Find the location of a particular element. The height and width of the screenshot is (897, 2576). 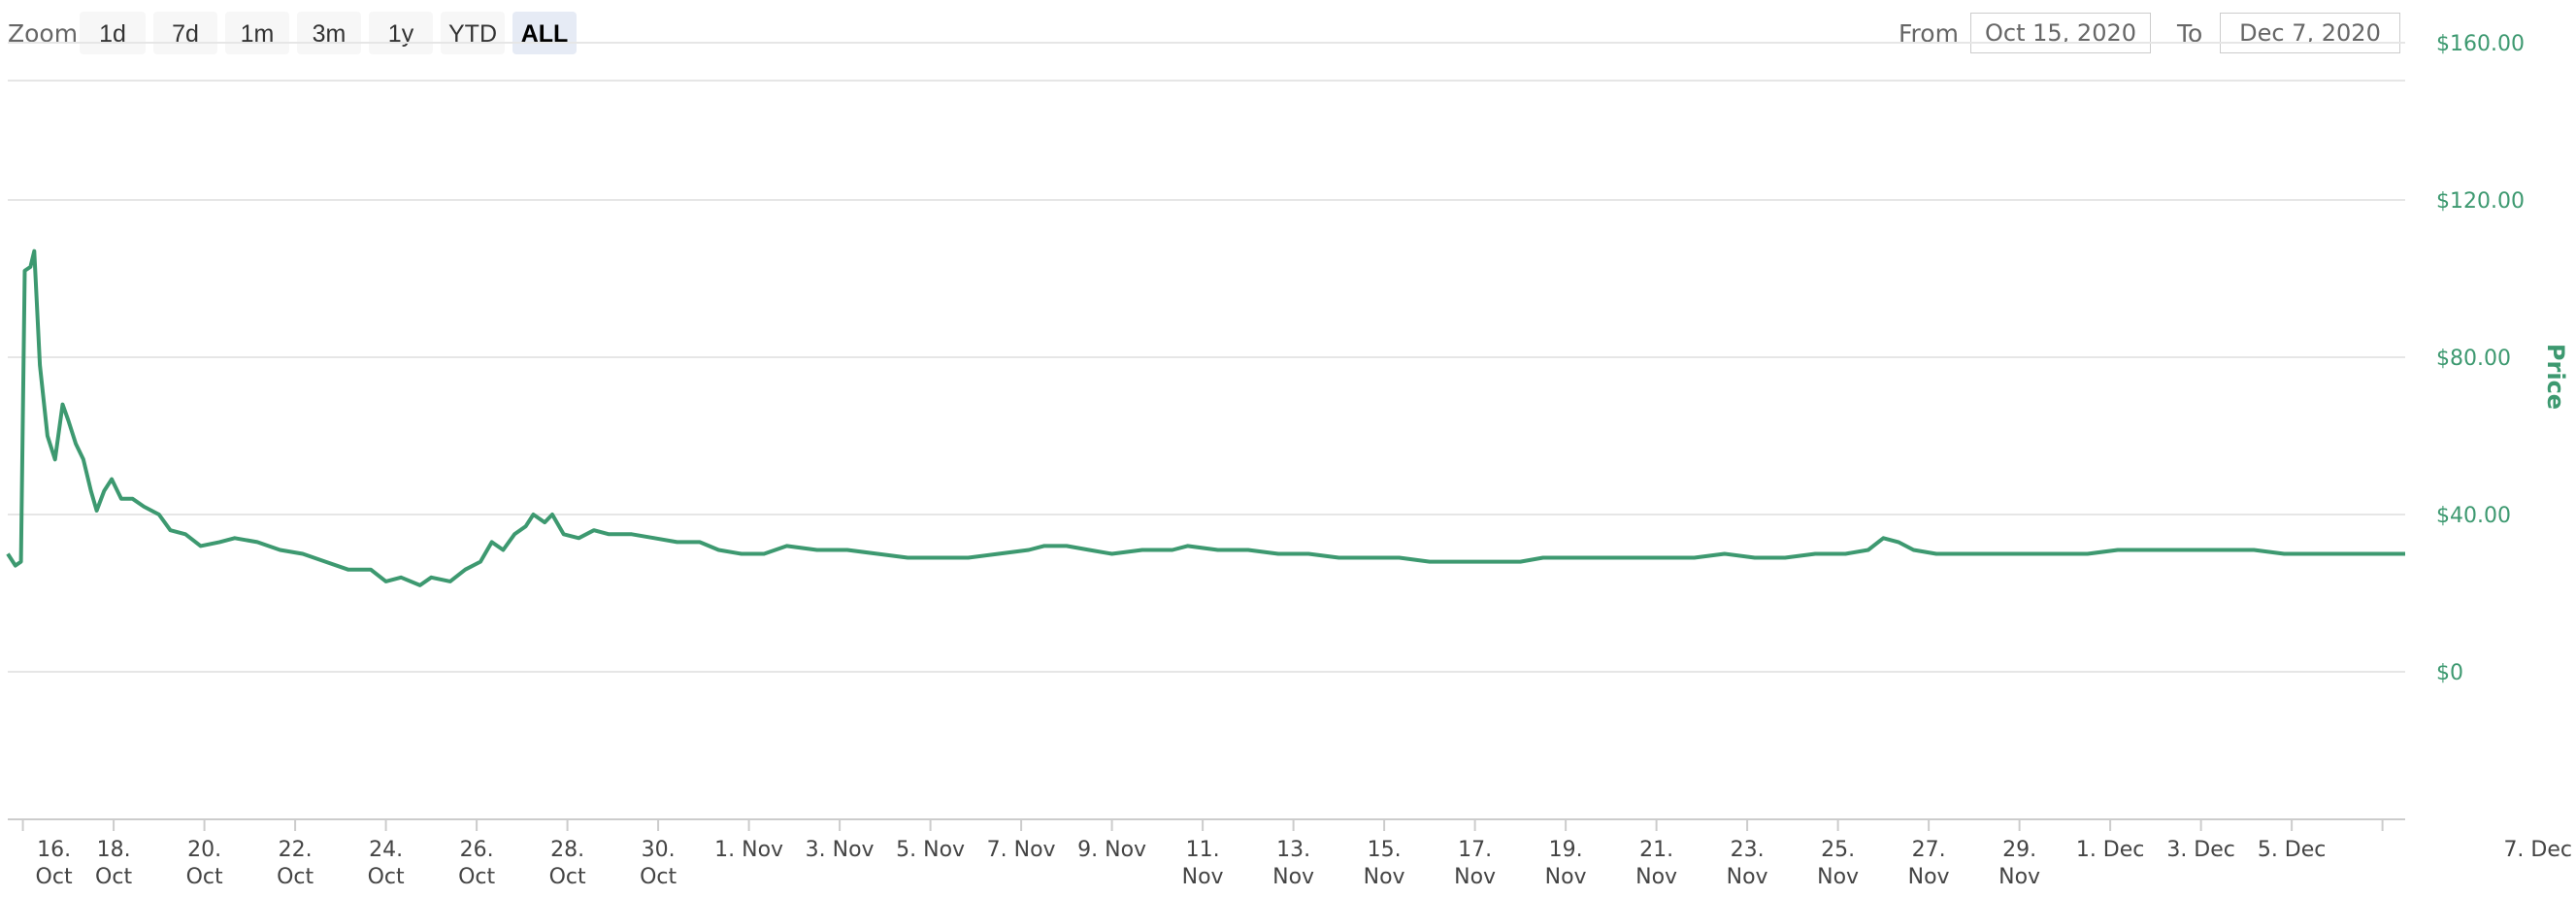

x-tick-label: 25. is located at coordinates (1838, 850).